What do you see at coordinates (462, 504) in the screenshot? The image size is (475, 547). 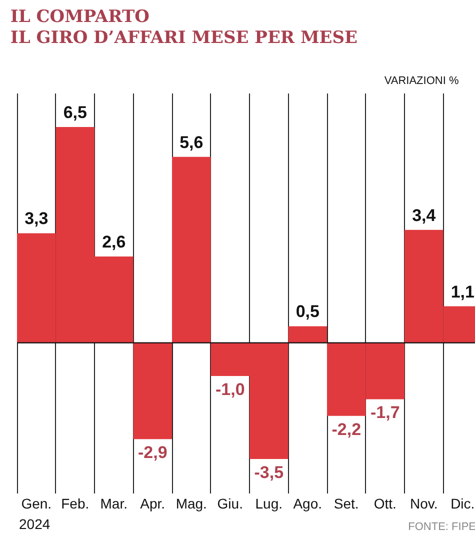 I see `x-tick-label: Dic.` at bounding box center [462, 504].